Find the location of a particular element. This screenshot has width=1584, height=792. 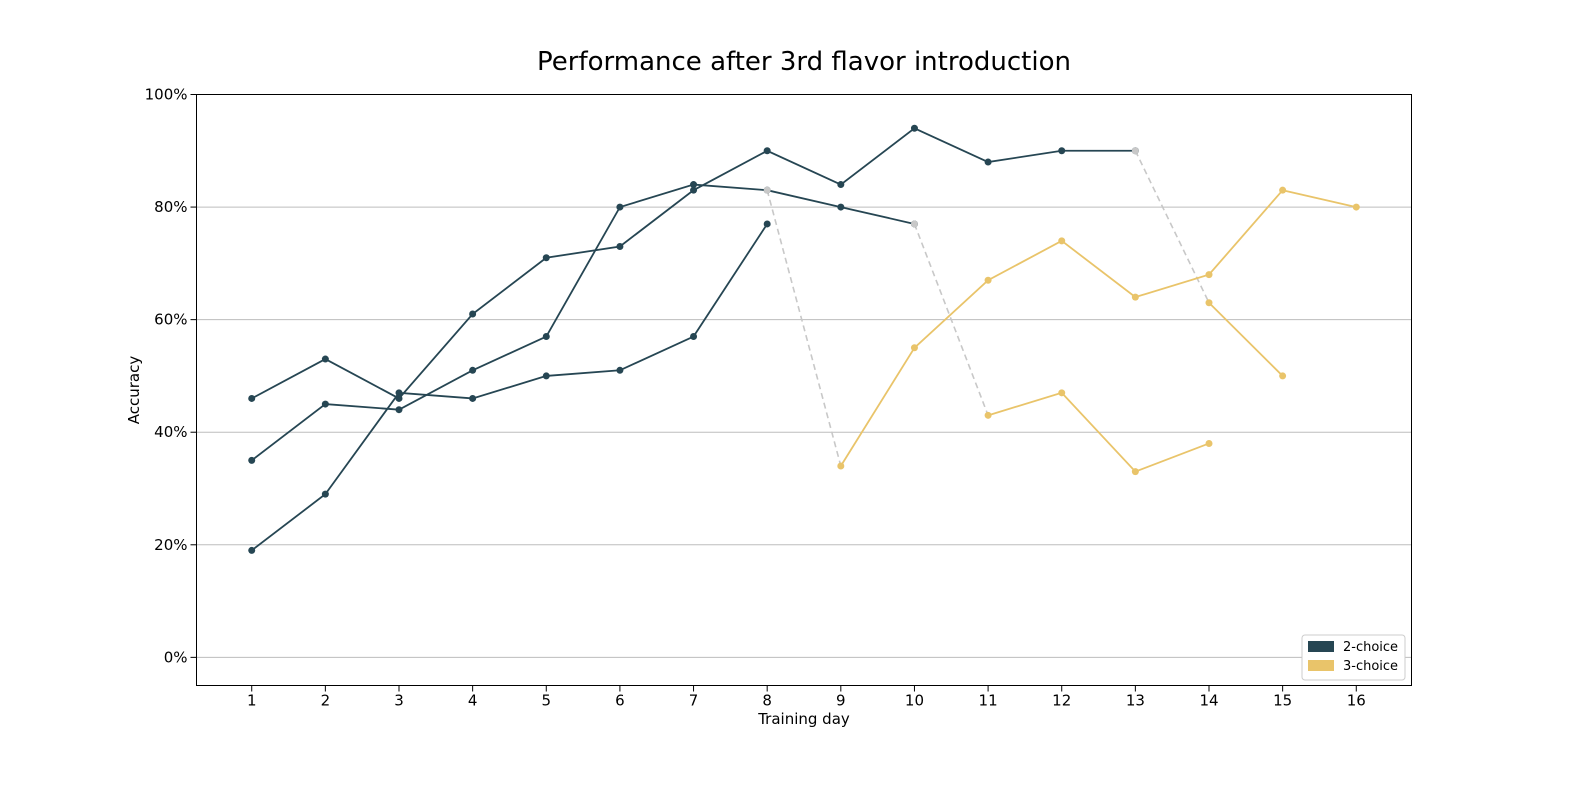

x-tick-label: 15 is located at coordinates (1282, 701).